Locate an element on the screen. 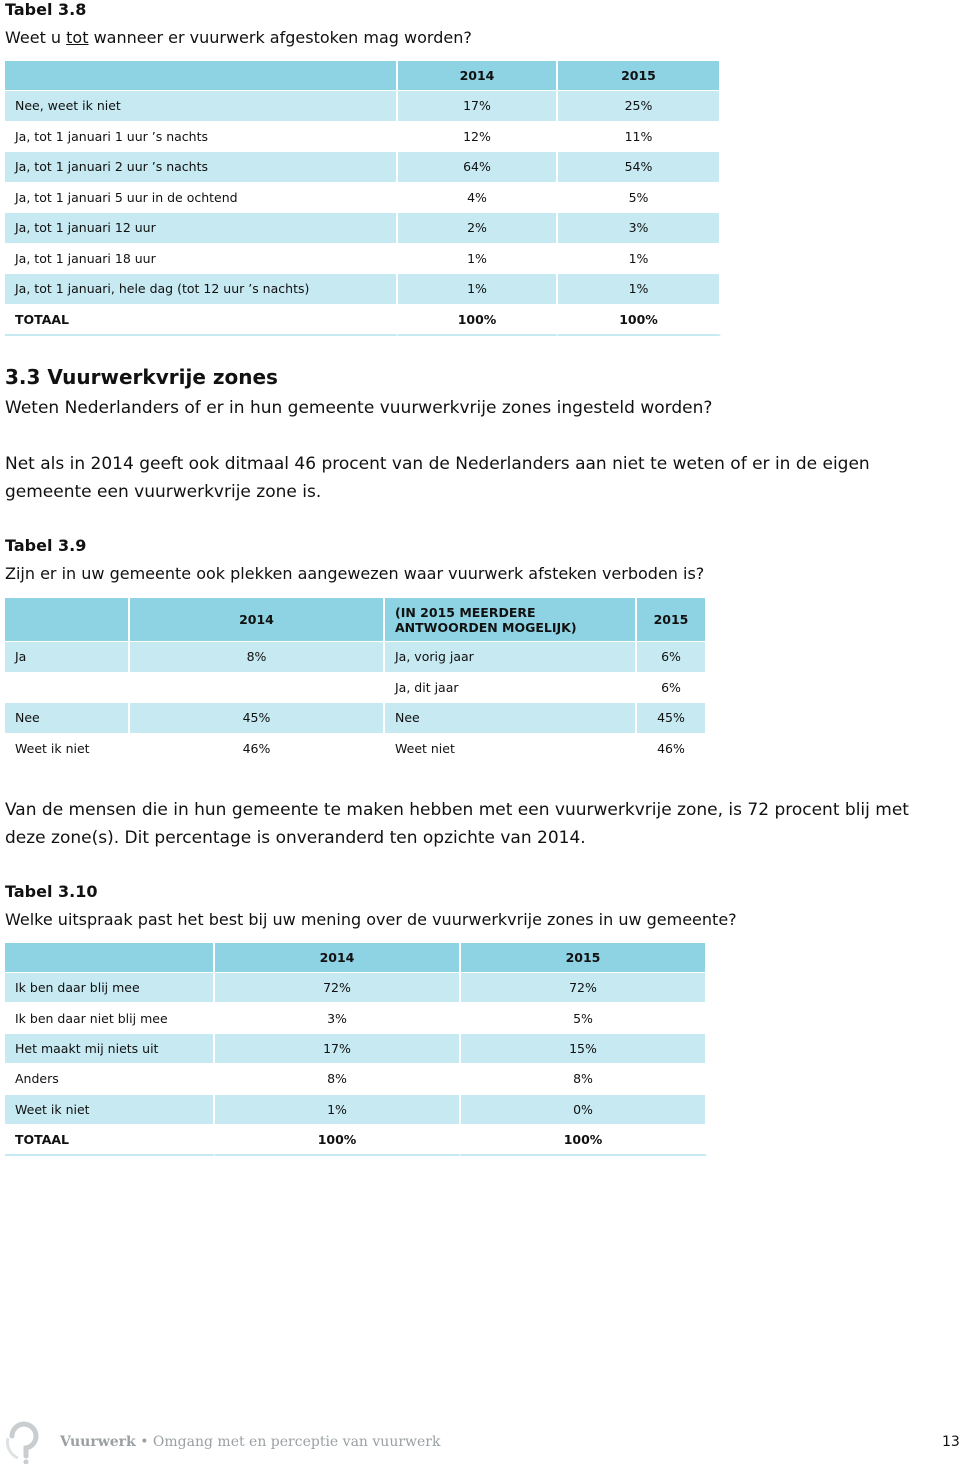 Image resolution: width=960 pixels, height=1466 pixels. row-label: Ja, vorig jaar is located at coordinates (511, 657).